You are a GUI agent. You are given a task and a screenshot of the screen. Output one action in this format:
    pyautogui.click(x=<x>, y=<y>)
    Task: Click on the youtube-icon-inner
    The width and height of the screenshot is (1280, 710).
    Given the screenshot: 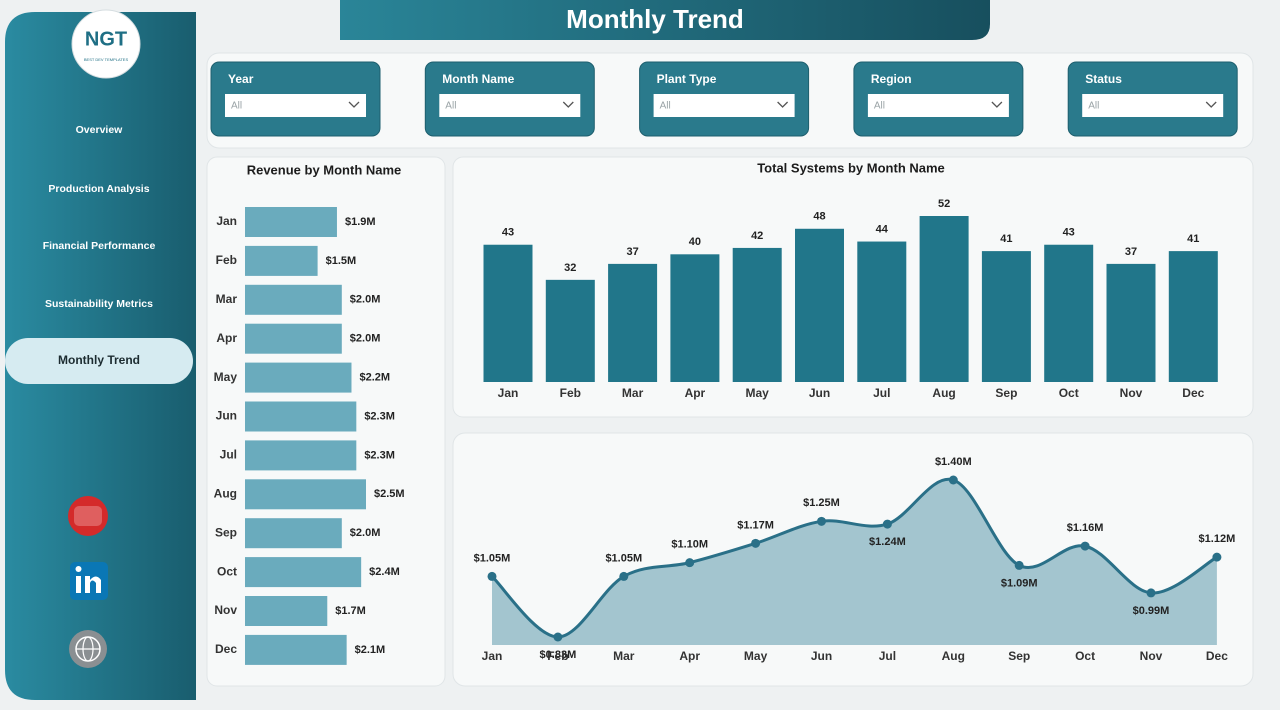 What is the action you would take?
    pyautogui.click(x=88, y=516)
    